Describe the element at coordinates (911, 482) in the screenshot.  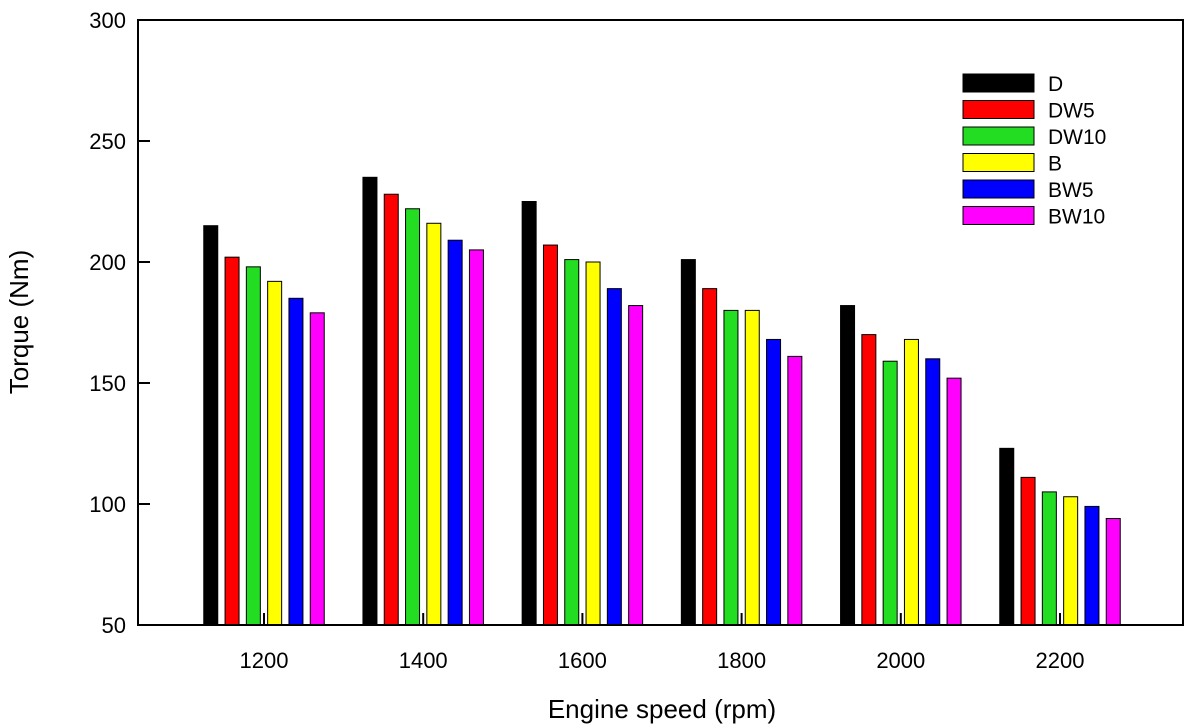
I see `bar-b-2000` at that location.